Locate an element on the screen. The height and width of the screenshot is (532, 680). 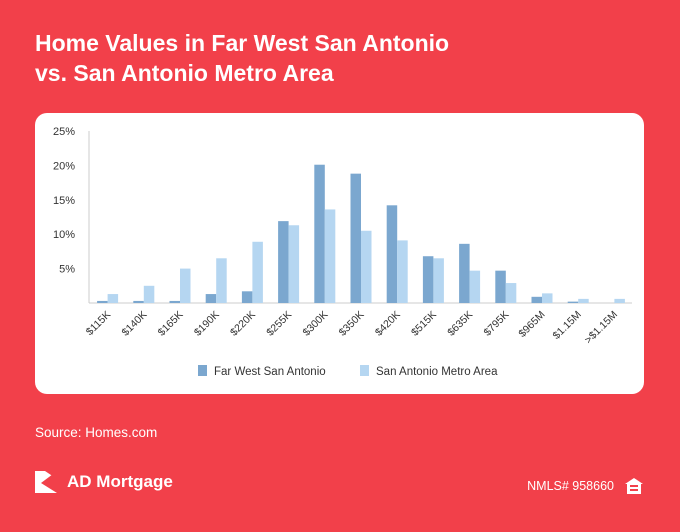
y-tick-label: 15% is located at coordinates (64, 201).